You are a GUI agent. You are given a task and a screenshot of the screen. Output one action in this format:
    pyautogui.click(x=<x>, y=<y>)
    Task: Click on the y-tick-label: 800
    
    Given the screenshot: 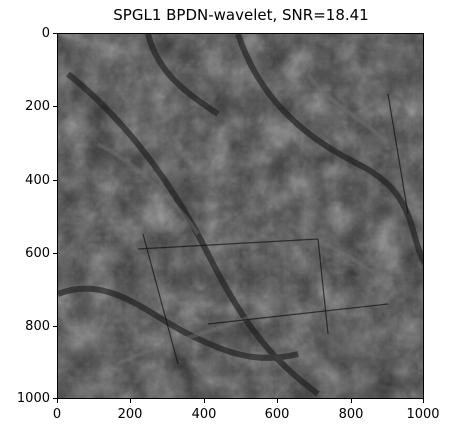 What is the action you would take?
    pyautogui.click(x=37, y=326)
    